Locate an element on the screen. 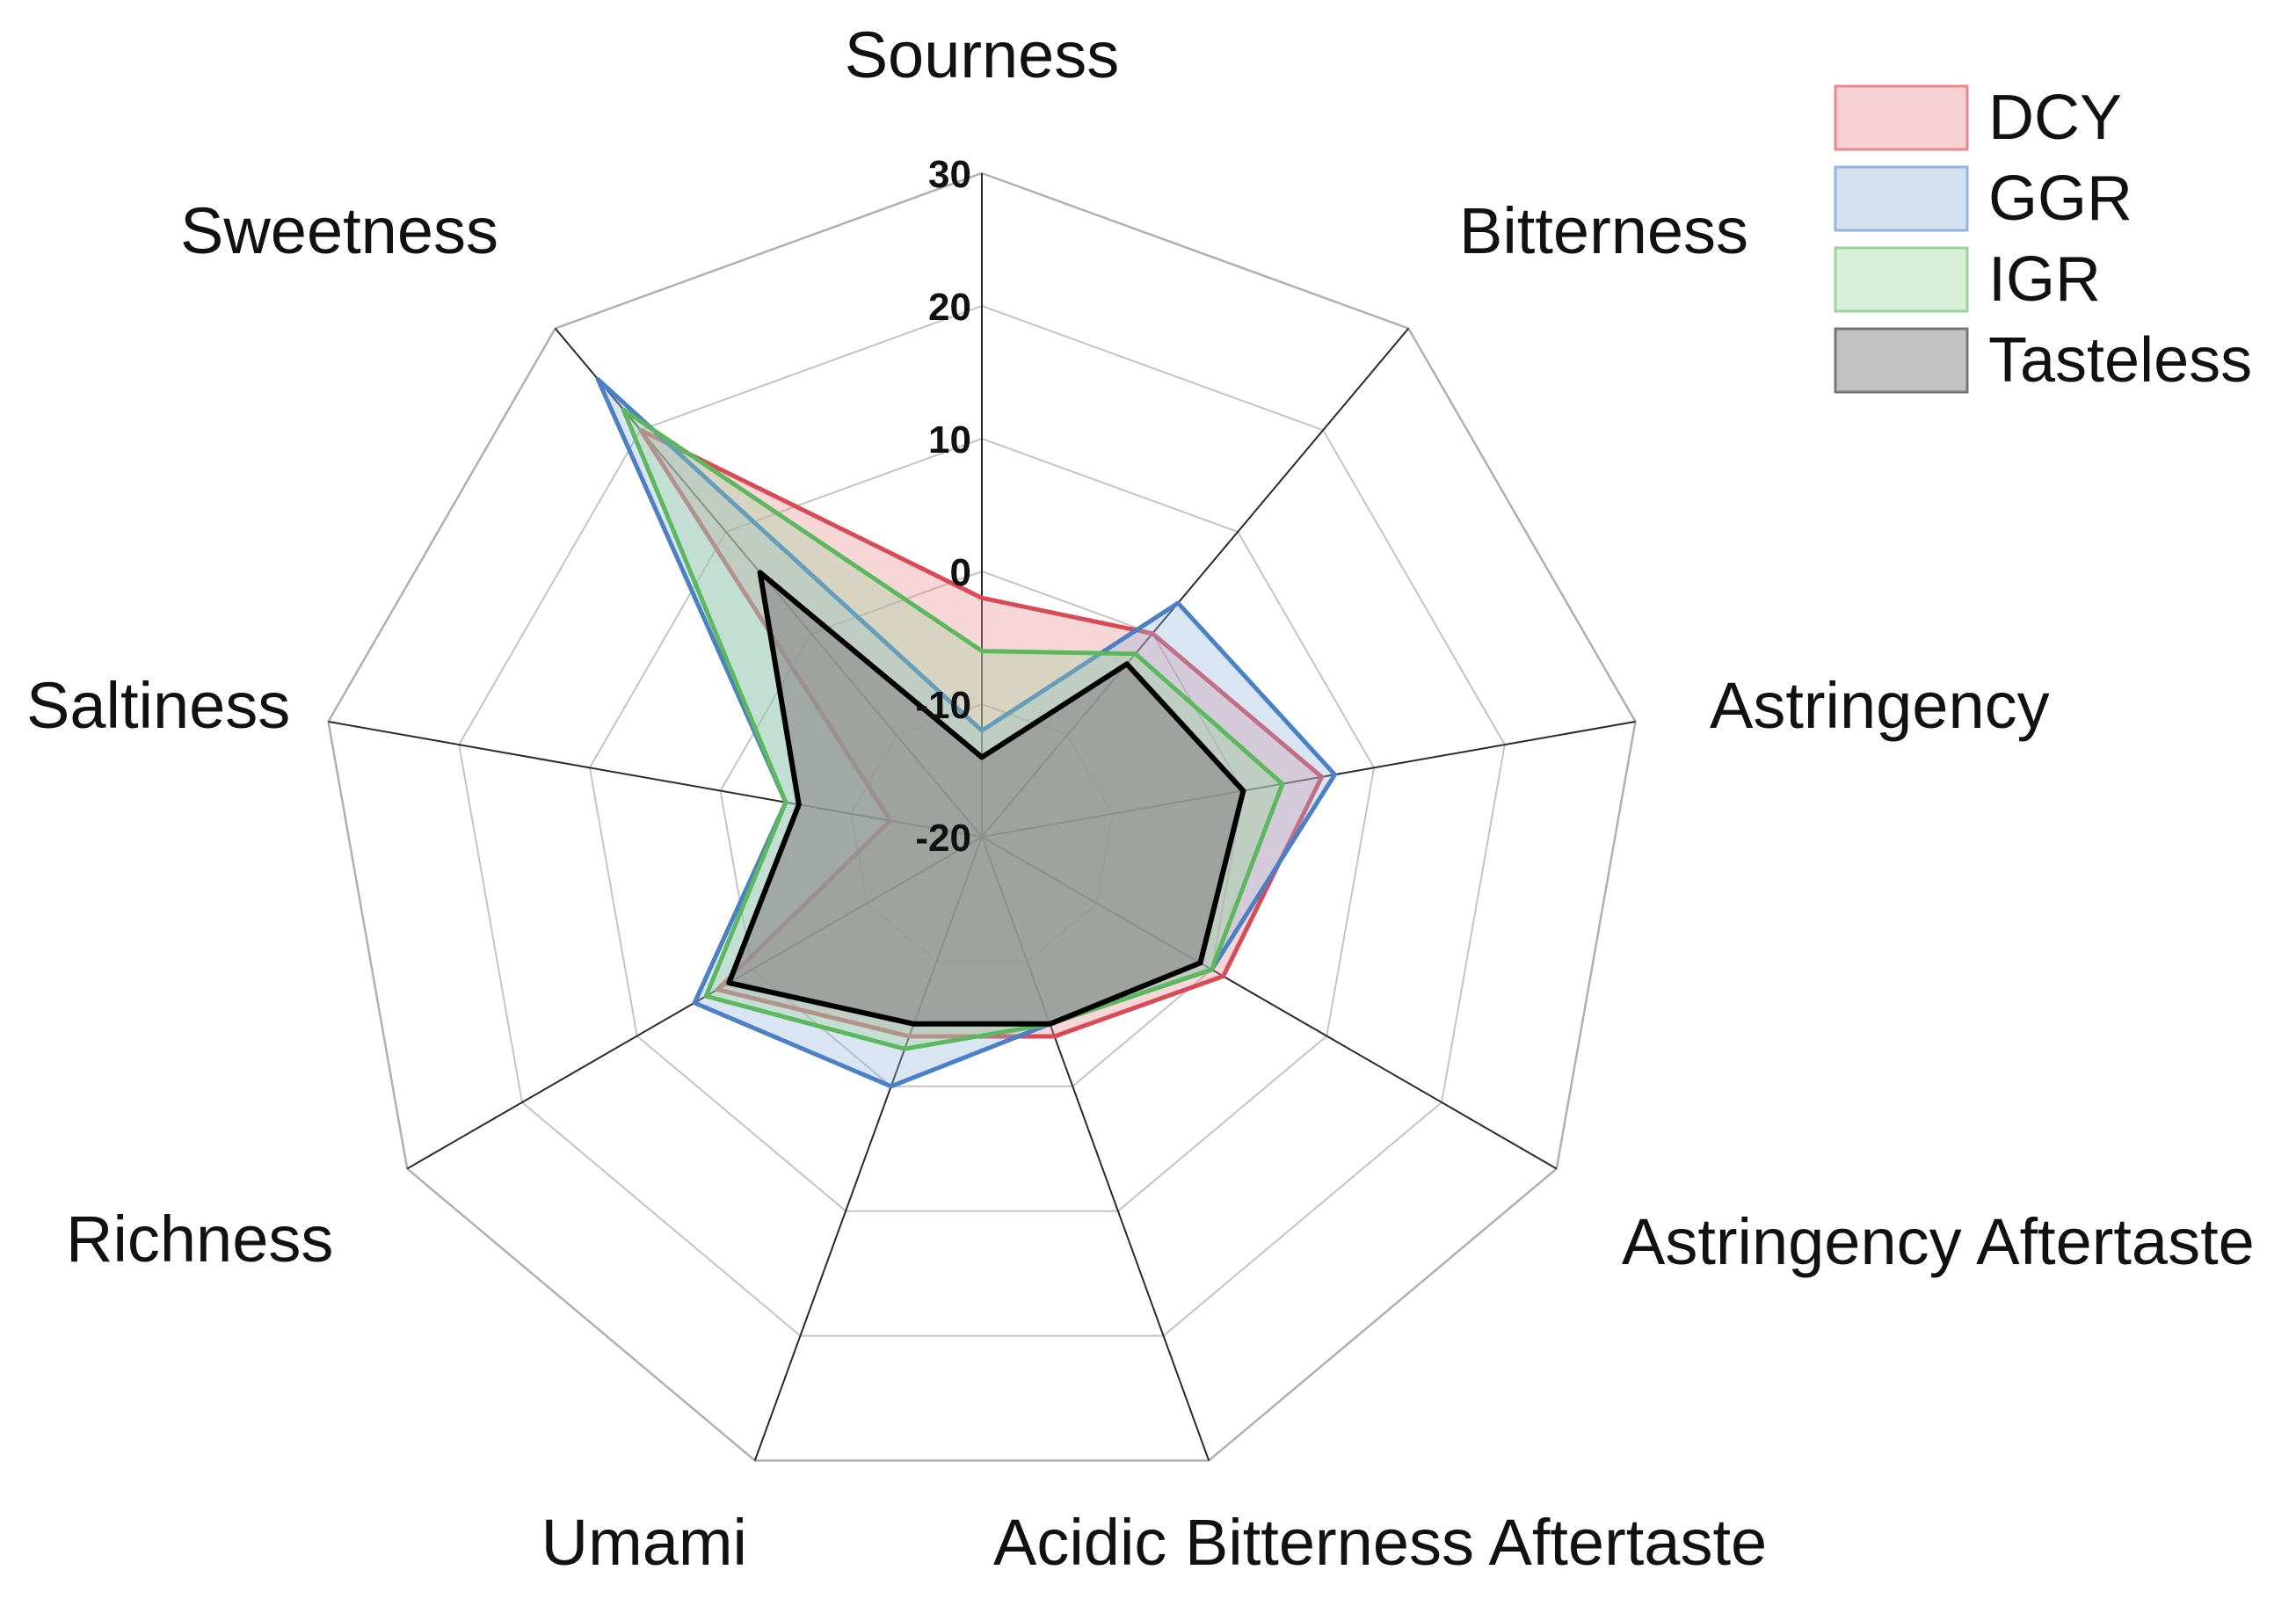 Image resolution: width=2296 pixels, height=1599 pixels. axis-label-sweetness: Sweetness is located at coordinates (339, 230).